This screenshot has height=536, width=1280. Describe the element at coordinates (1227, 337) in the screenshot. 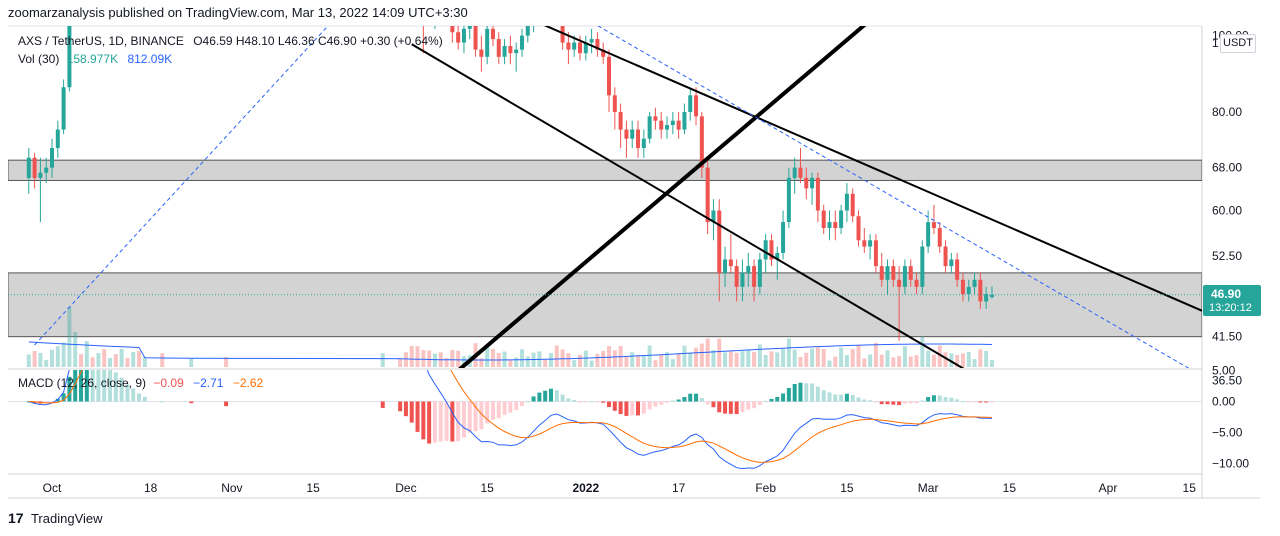

I see `price-tick-label: 41.50` at that location.